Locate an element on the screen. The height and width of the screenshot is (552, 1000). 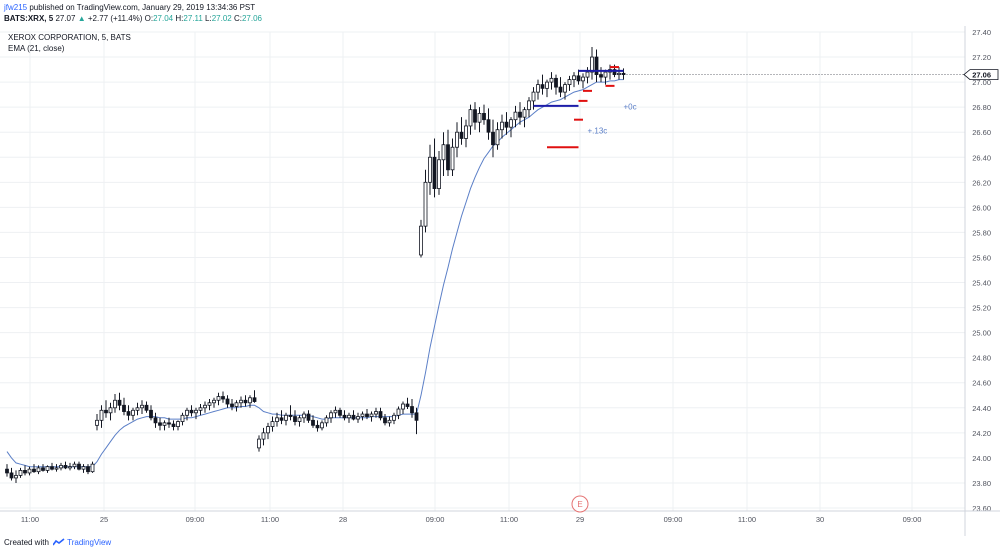
earnings-marker is located at coordinates (580, 504).